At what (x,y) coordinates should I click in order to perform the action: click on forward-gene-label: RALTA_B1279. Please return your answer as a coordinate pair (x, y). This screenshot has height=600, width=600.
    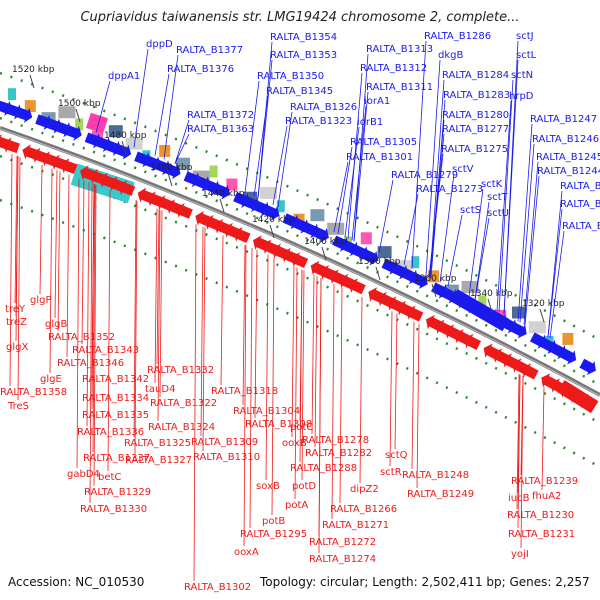
    Looking at the image, I should click on (424, 175).